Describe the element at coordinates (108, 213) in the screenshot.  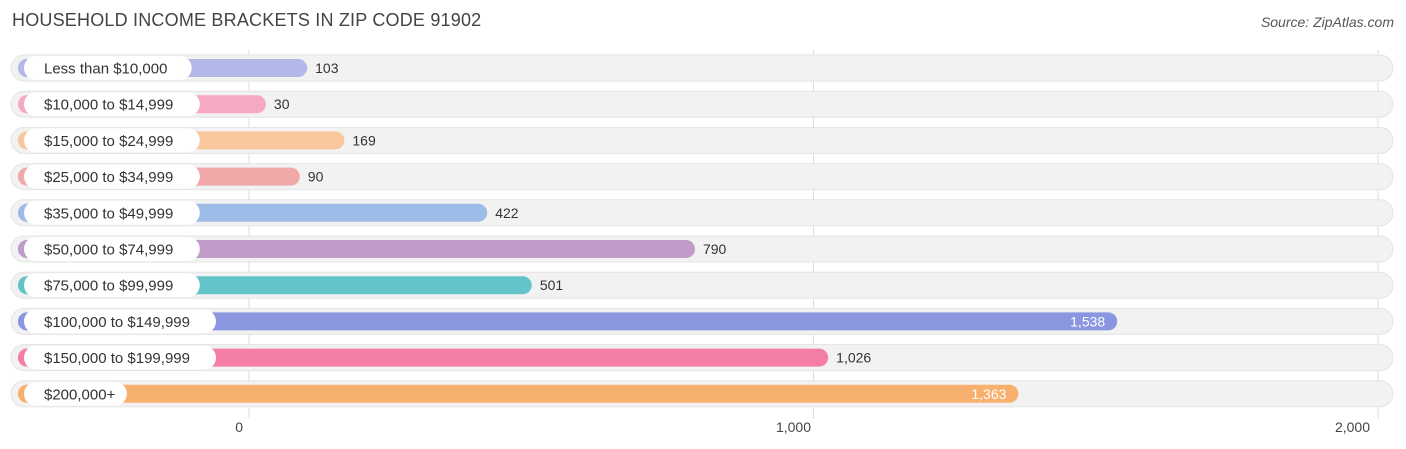
I see `category-label-4: $35,000 to $49,999` at that location.